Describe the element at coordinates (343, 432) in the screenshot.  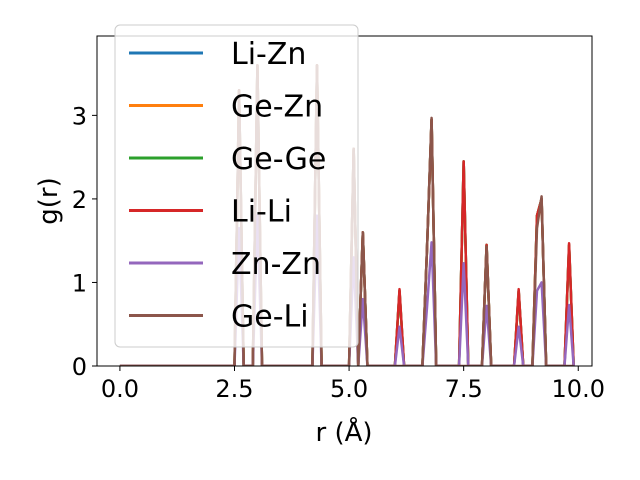
I see `x-axis-label: r (Å)` at that location.